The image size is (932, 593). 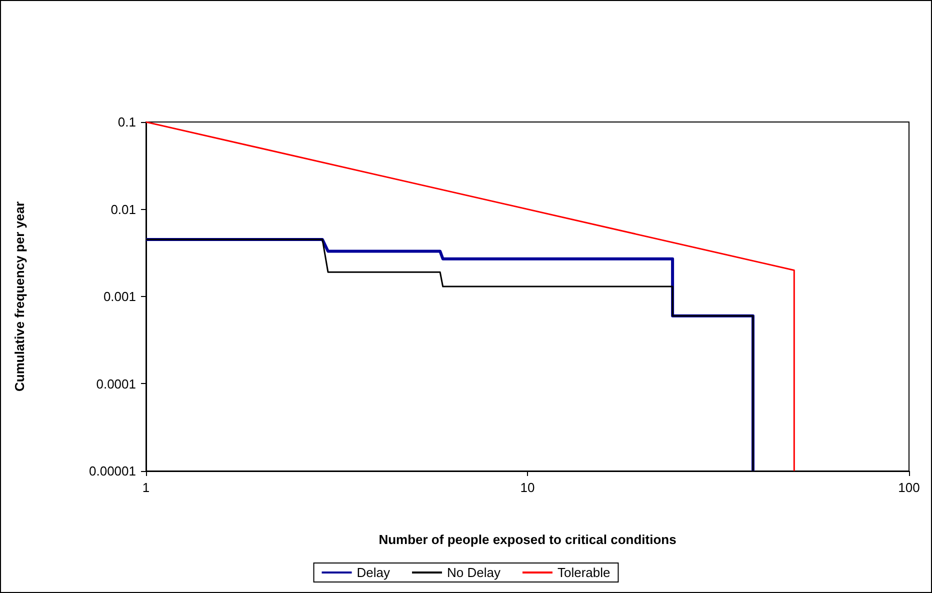 What do you see at coordinates (119, 296) in the screenshot?
I see `y-tick-label: 0.001` at bounding box center [119, 296].